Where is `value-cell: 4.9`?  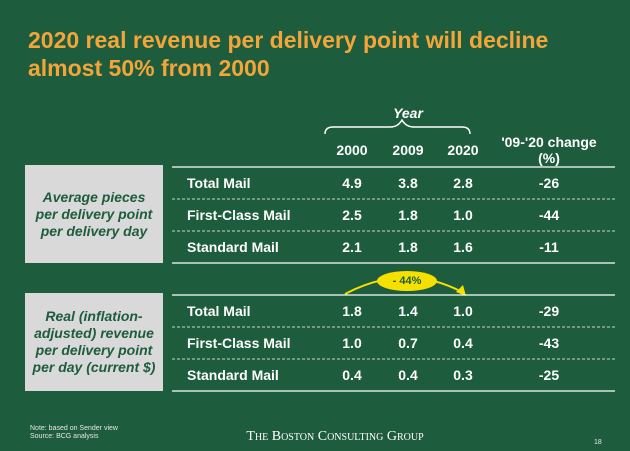 value-cell: 4.9 is located at coordinates (352, 183).